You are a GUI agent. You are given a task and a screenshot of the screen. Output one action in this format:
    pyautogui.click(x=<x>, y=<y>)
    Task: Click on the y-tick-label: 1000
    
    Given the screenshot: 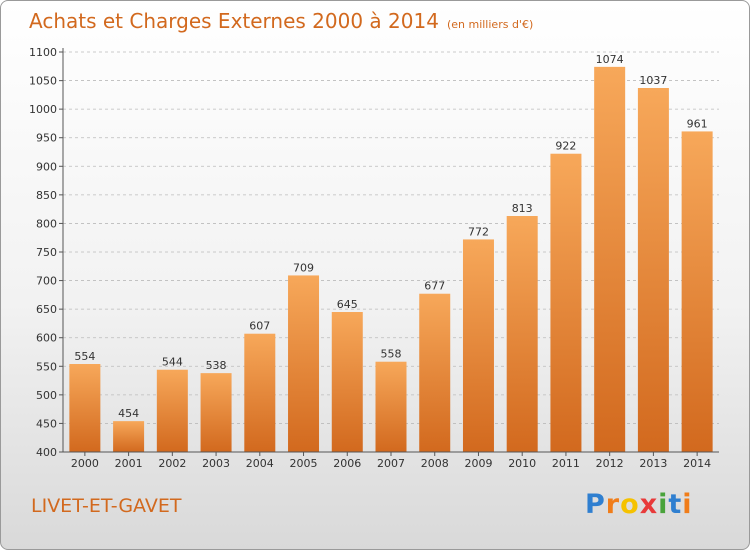 What is the action you would take?
    pyautogui.click(x=43, y=109)
    